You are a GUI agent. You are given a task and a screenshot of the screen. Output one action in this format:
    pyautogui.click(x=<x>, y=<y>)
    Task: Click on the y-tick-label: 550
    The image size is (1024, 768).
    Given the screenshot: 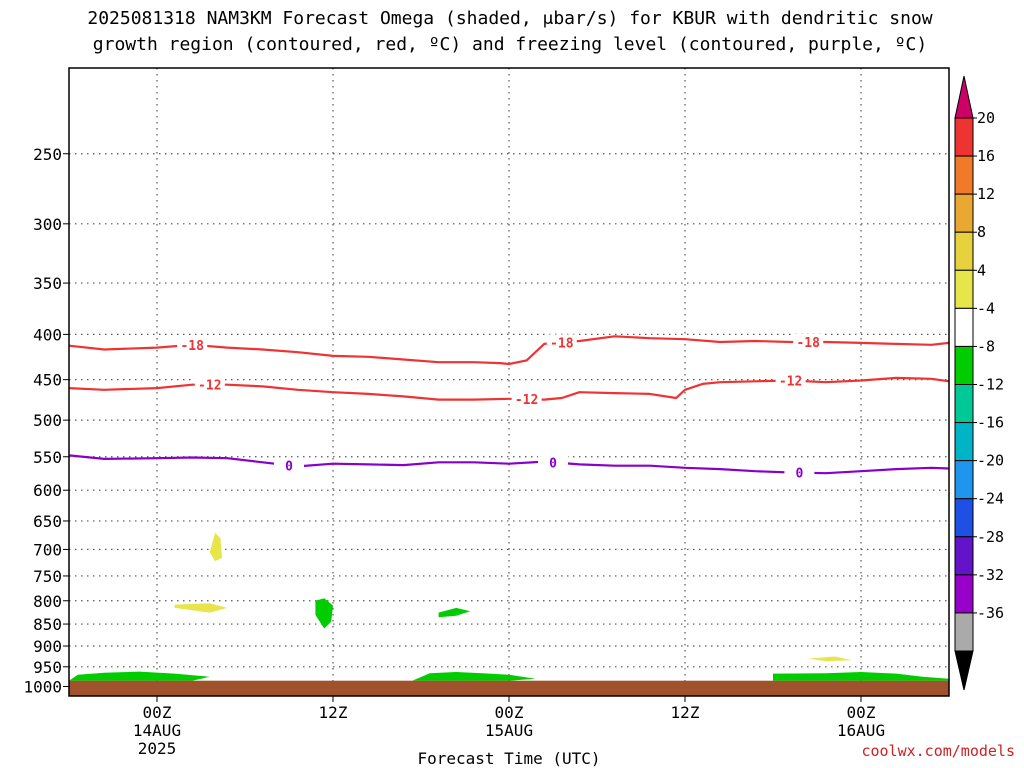 What is the action you would take?
    pyautogui.click(x=47, y=457)
    